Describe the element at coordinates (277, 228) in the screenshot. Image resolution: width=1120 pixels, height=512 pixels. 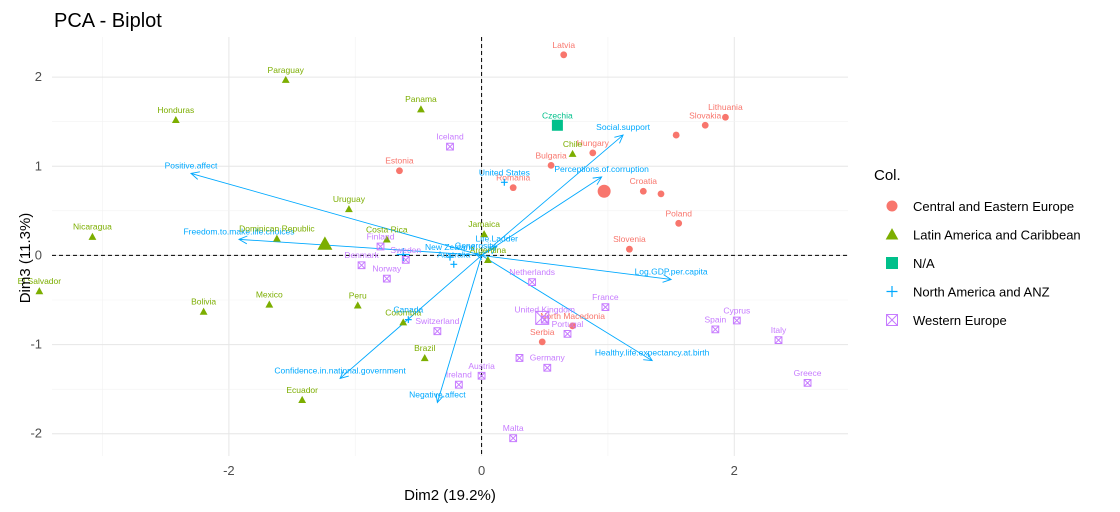
I see `point-label: Dominican Republic` at that location.